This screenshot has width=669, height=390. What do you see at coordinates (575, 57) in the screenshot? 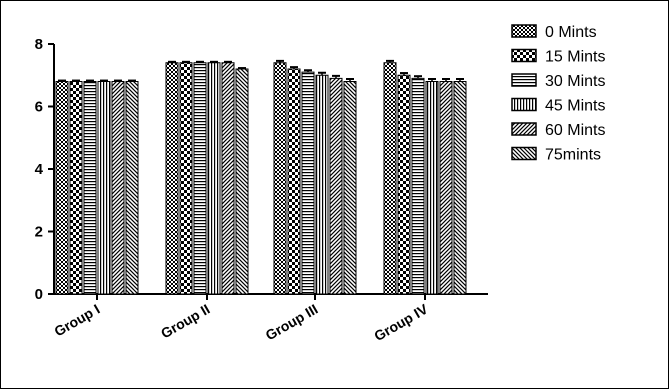
I see `legend-label: 15 Mints` at bounding box center [575, 57].